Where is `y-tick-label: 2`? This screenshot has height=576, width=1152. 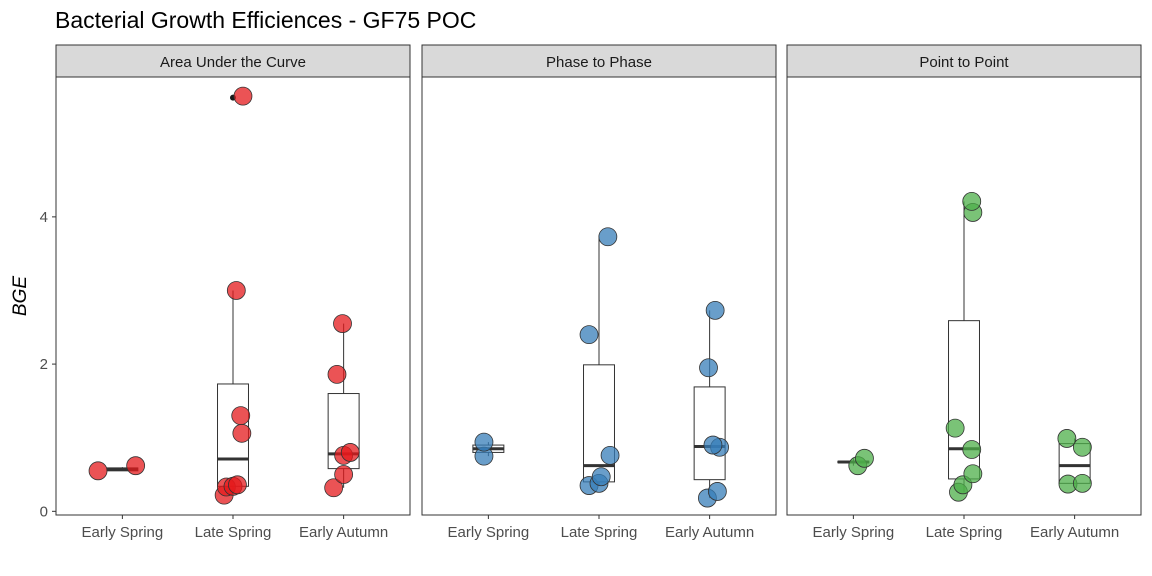
y-tick-label: 2 is located at coordinates (44, 364).